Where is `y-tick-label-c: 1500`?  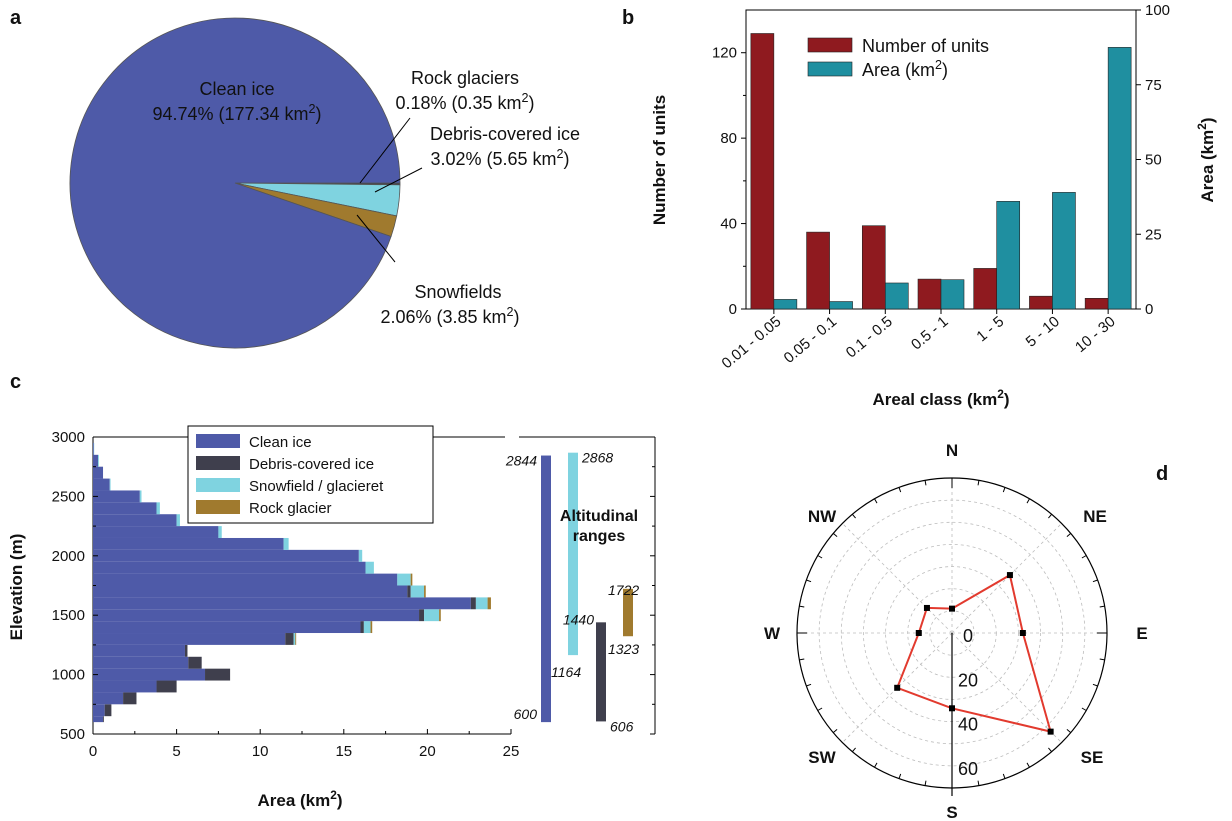
y-tick-label-c: 1500 is located at coordinates (68, 615).